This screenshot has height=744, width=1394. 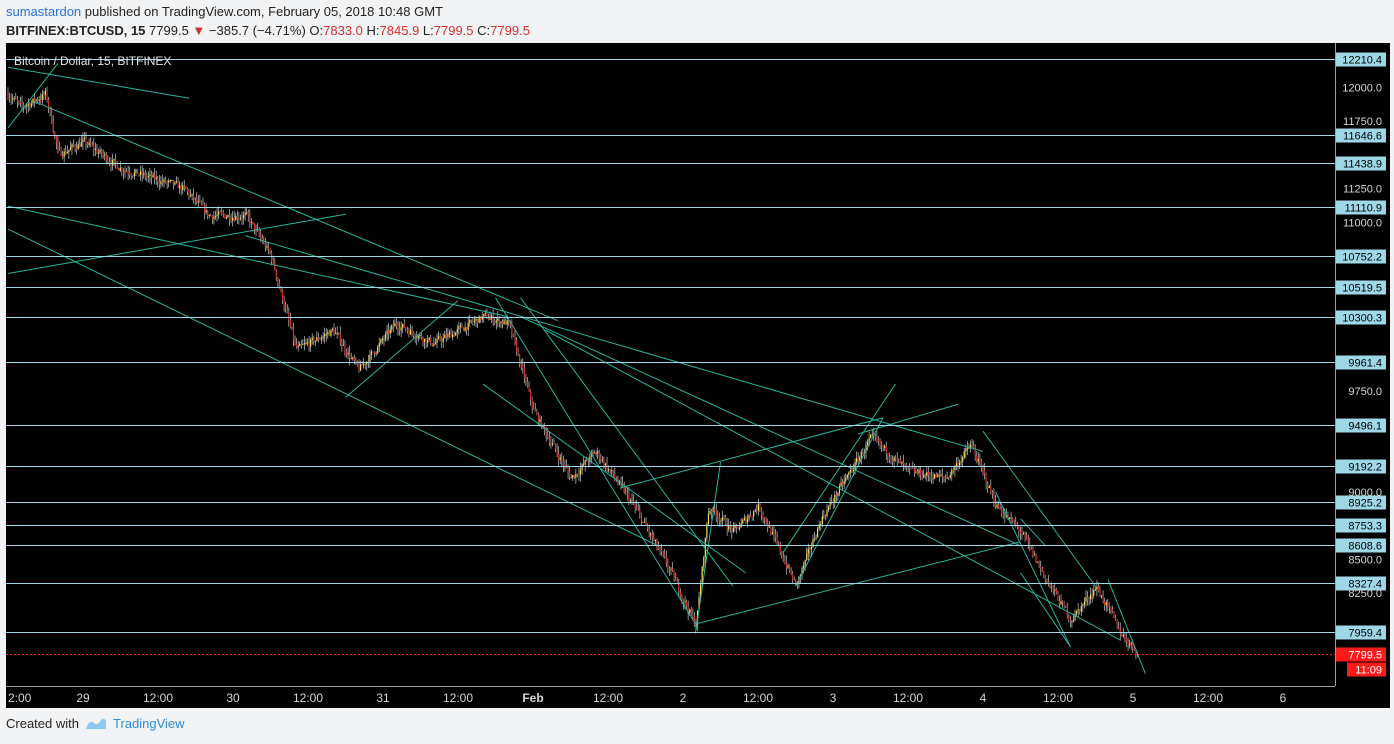 I want to click on low-label: L:, so click(x=428, y=30).